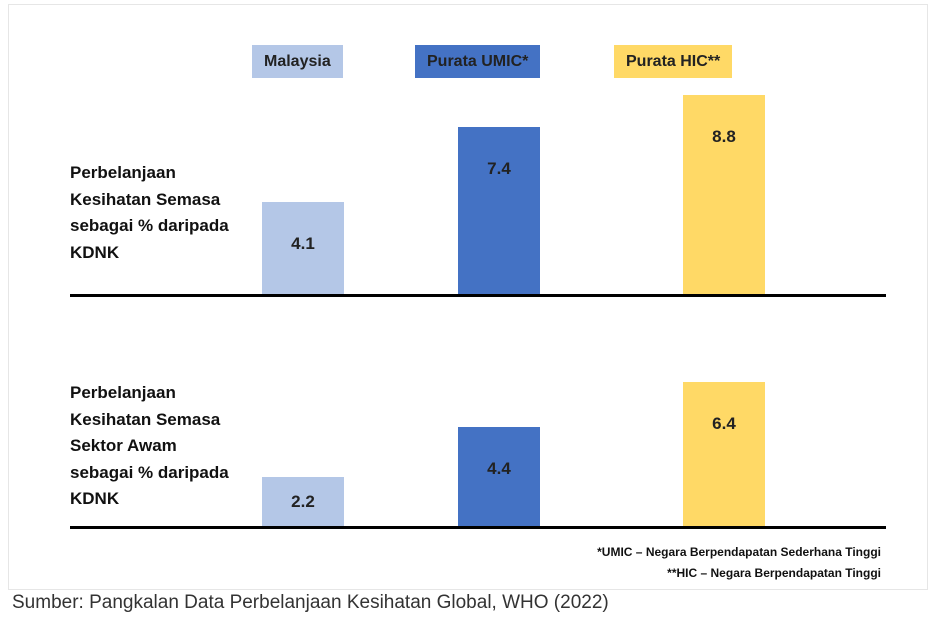  Describe the element at coordinates (297, 61) in the screenshot. I see `legend-item: Malaysia` at that location.